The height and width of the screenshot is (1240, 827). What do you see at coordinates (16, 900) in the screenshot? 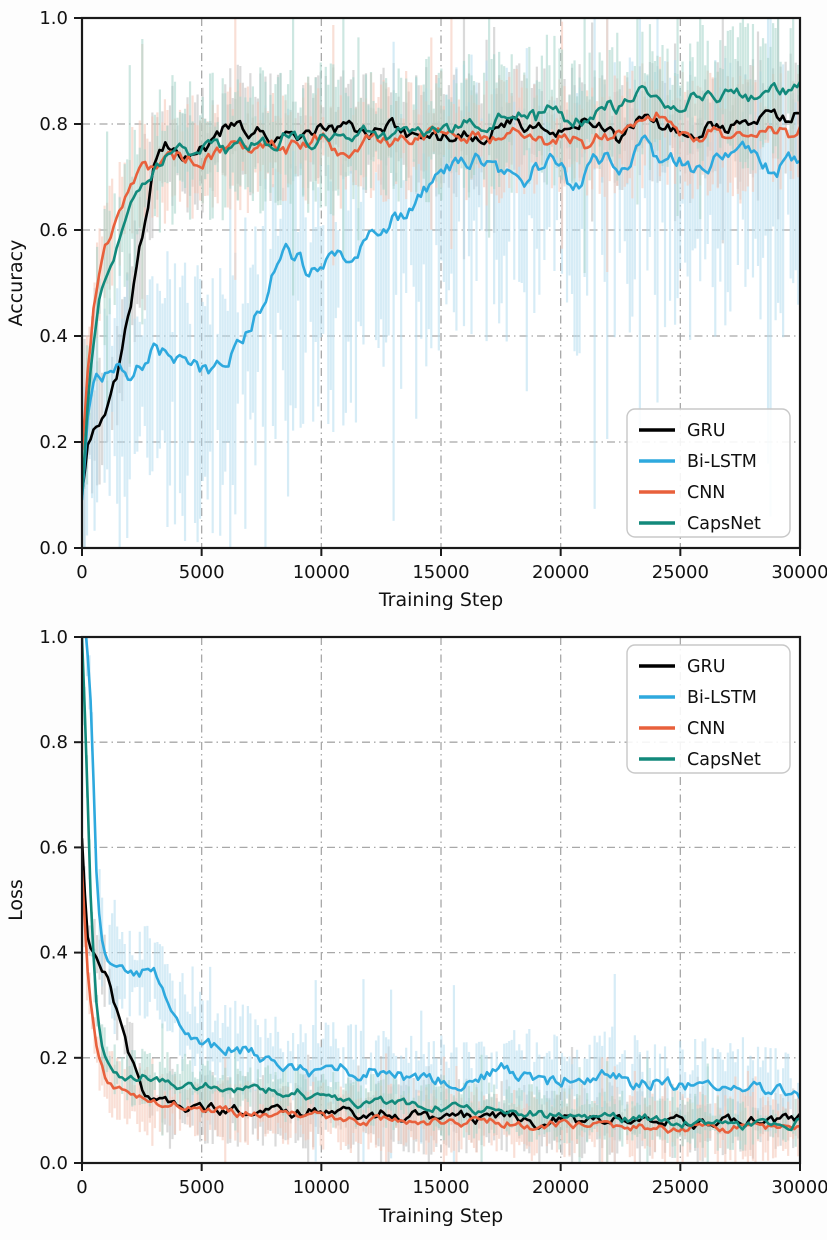
I see `y-axis-label: Loss` at bounding box center [16, 900].